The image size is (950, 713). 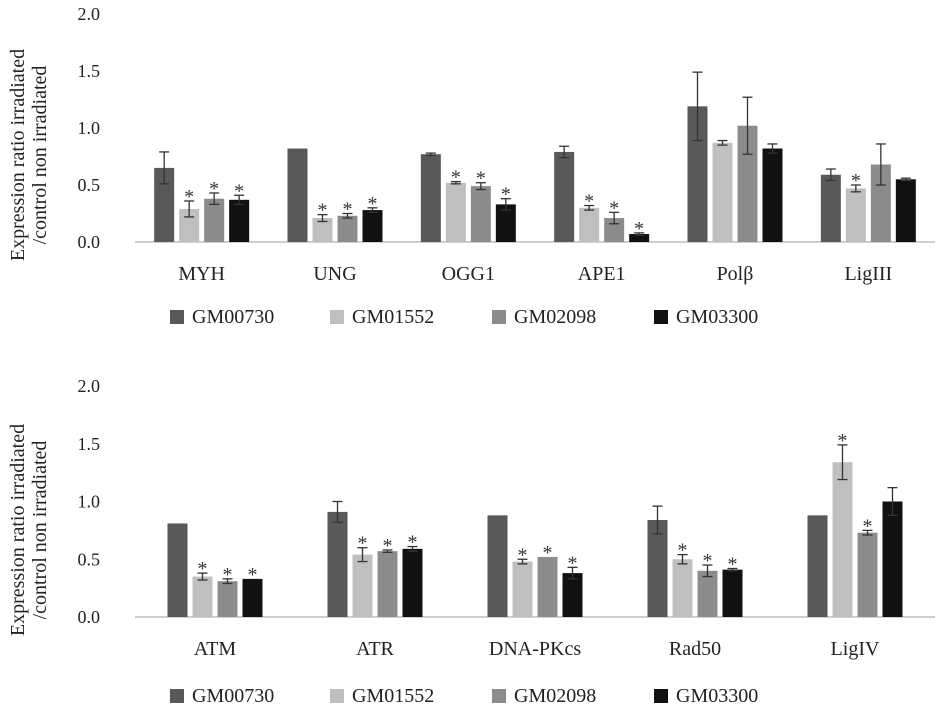 What do you see at coordinates (717, 317) in the screenshot?
I see `legend-label: GM03300` at bounding box center [717, 317].